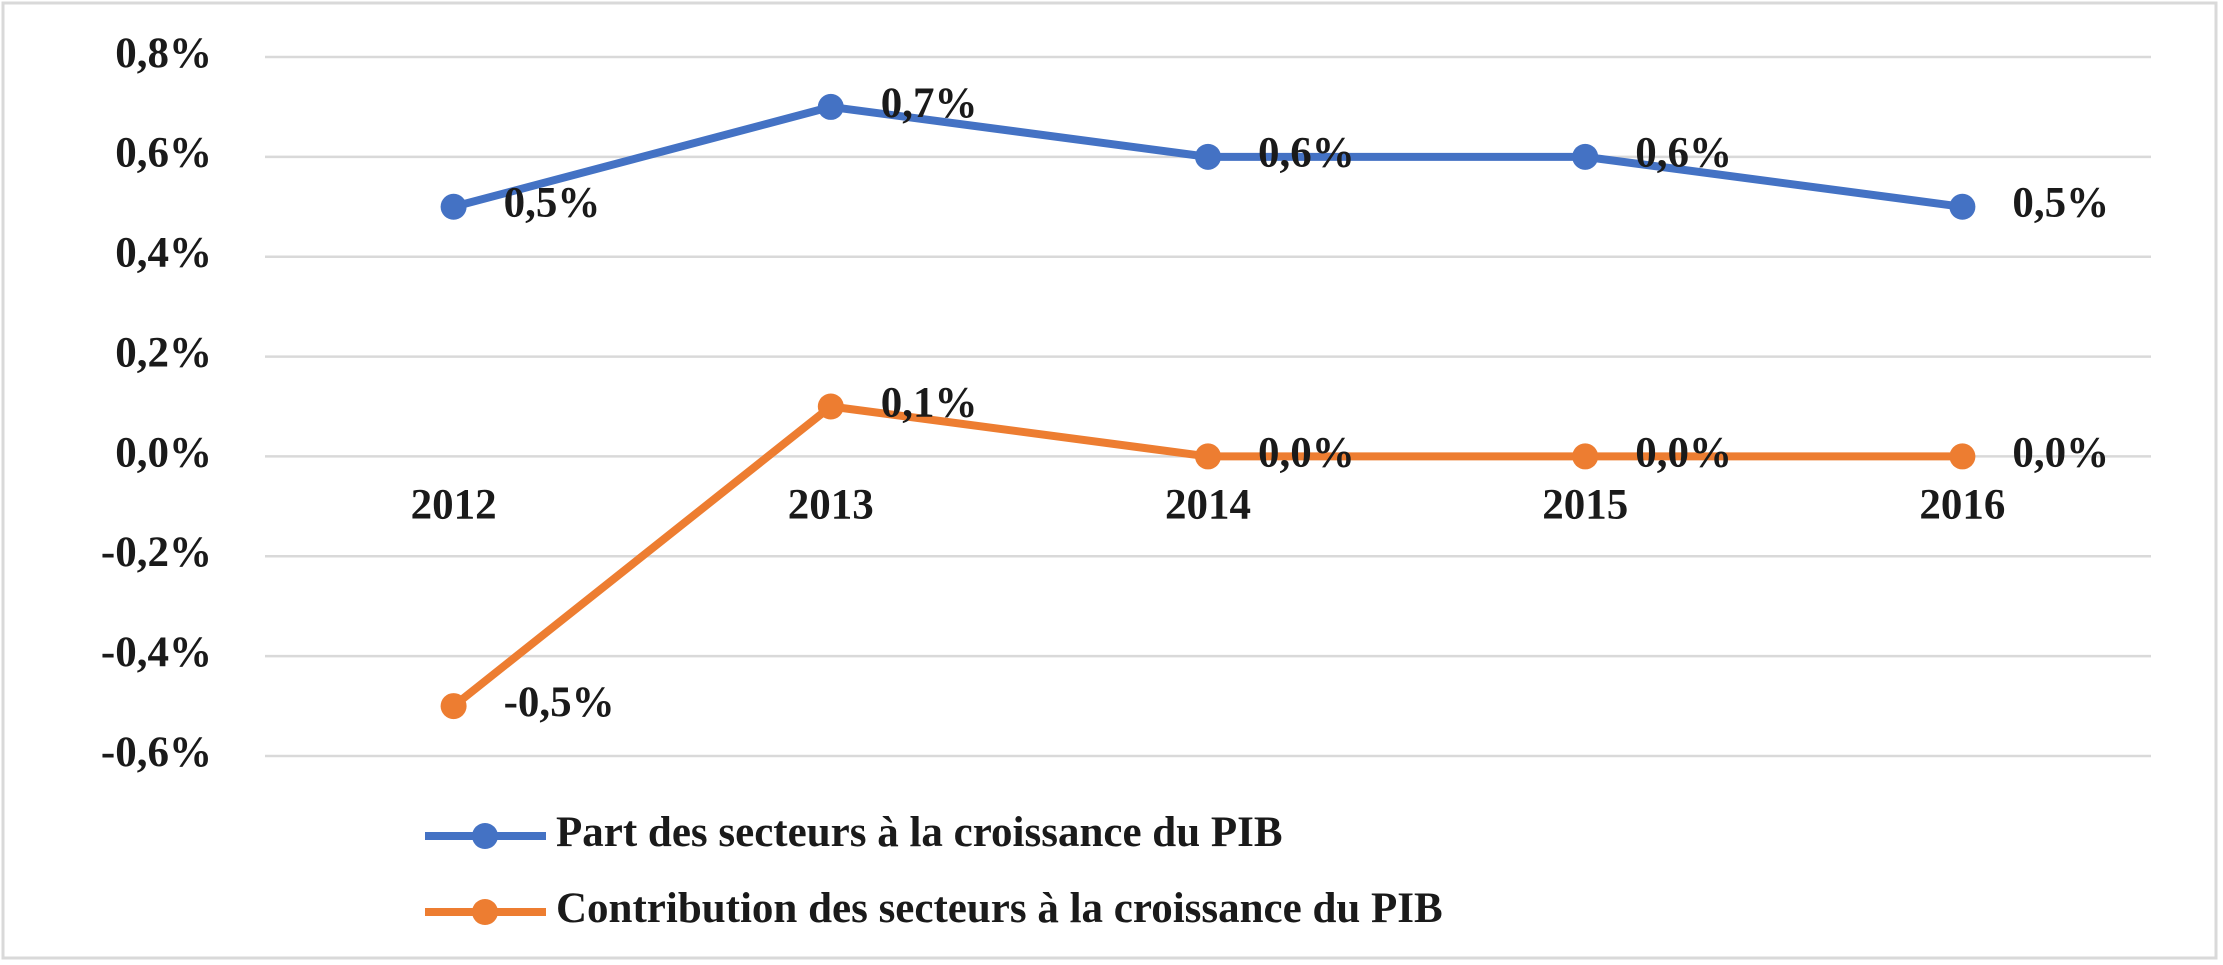  What do you see at coordinates (1962, 504) in the screenshot?
I see `x-tick-label: 2016` at bounding box center [1962, 504].